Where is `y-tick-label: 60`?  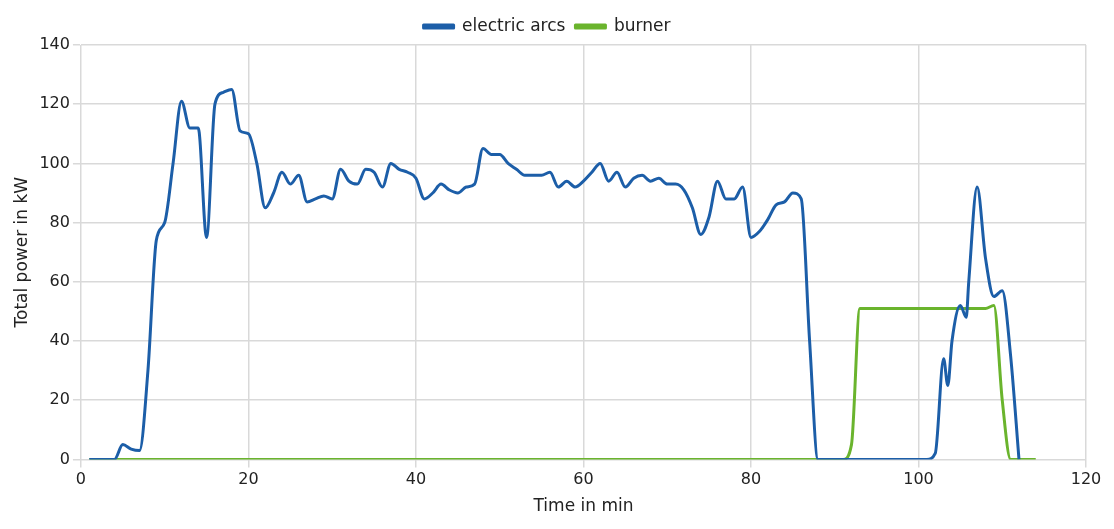
y-tick-label: 60 is located at coordinates (59, 280).